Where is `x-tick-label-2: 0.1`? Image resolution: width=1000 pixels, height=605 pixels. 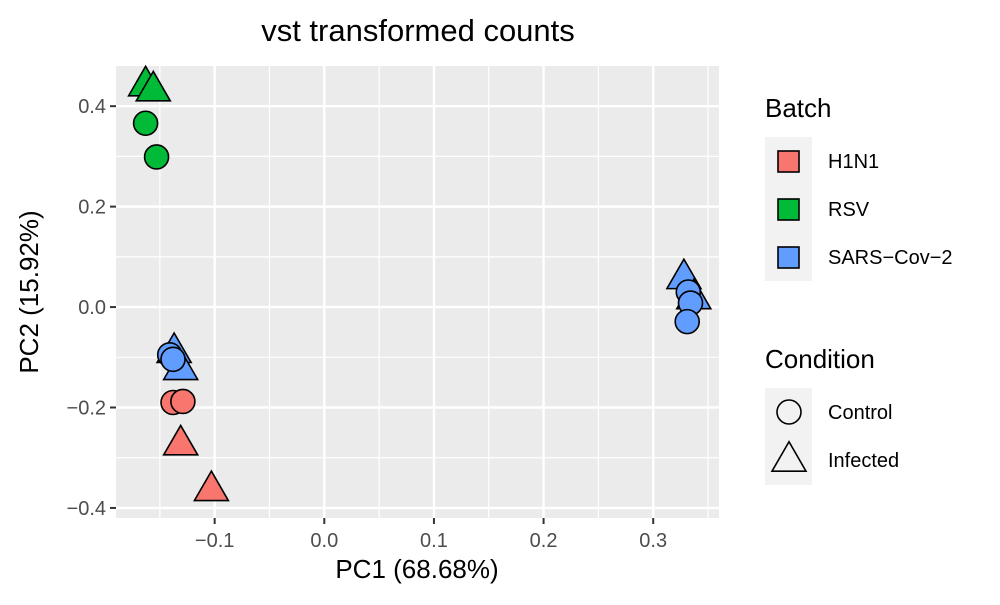 x-tick-label-2: 0.1 is located at coordinates (434, 541).